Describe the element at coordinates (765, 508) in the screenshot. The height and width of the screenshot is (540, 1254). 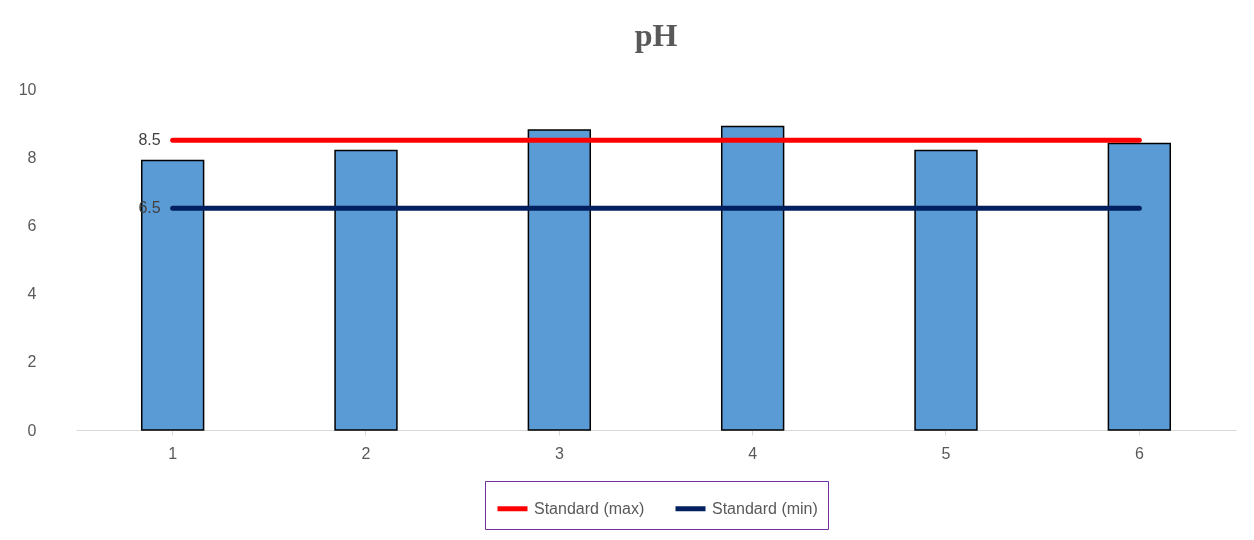
I see `legend-label: Standard (min)` at that location.